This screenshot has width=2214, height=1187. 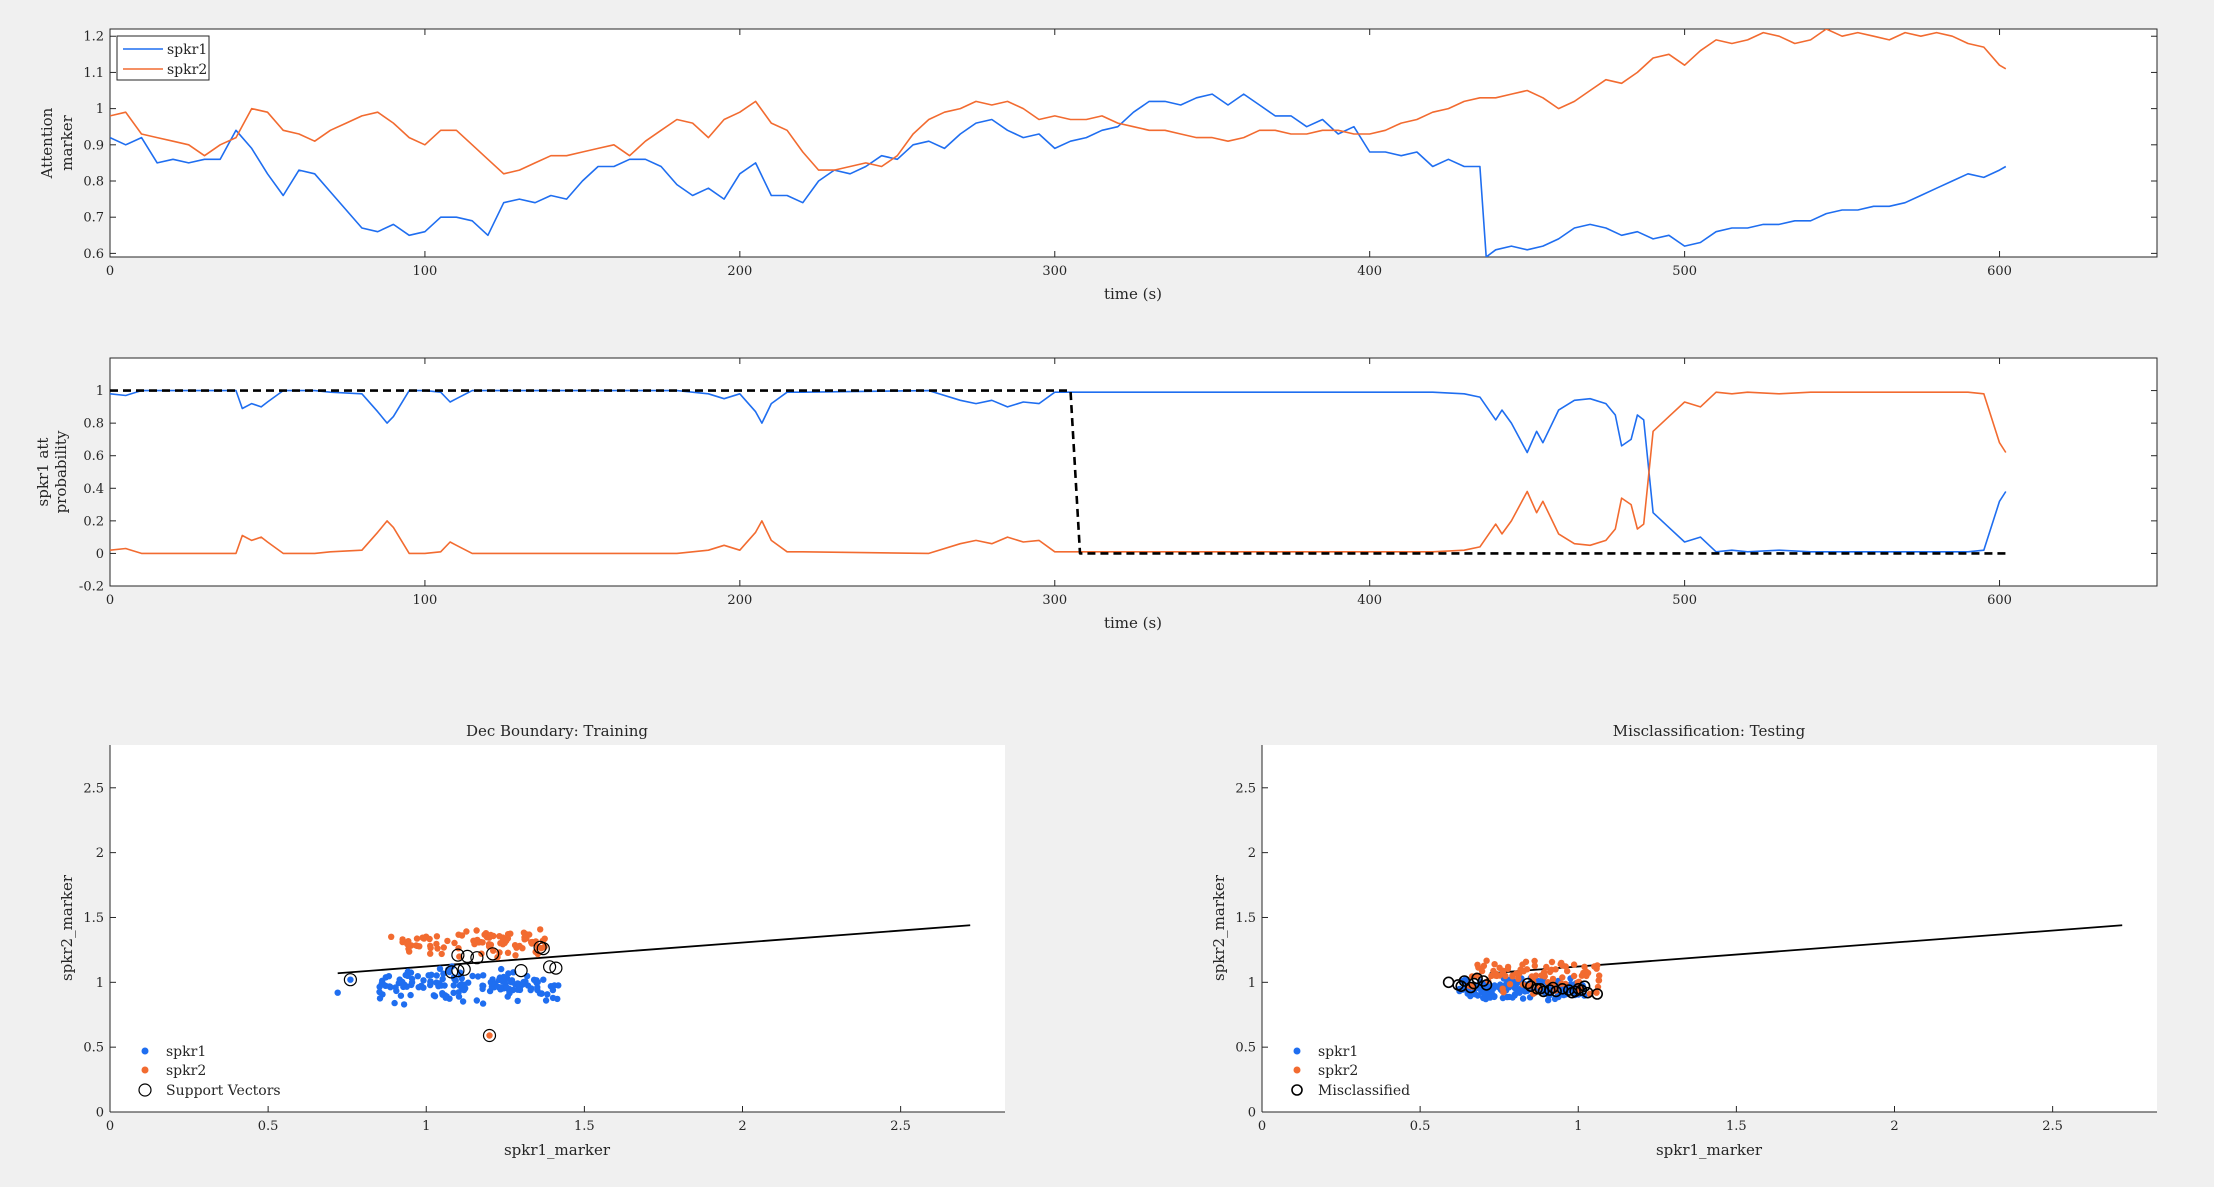 I want to click on probability-xtick-label: 500, so click(x=1684, y=600).